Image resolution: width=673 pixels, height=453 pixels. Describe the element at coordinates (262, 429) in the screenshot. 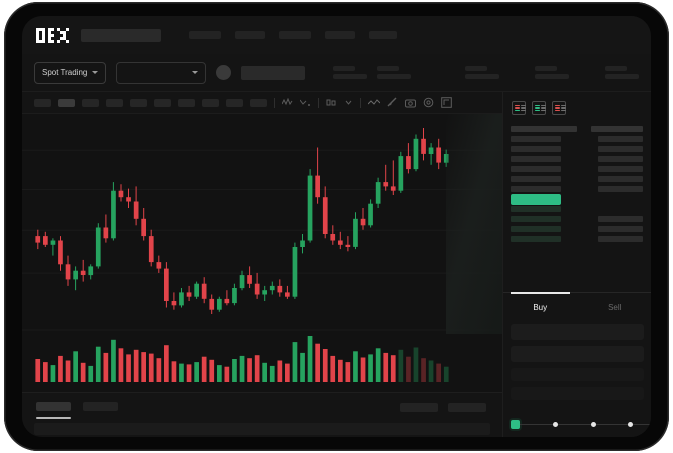

I see `footer-content-placeholder` at that location.